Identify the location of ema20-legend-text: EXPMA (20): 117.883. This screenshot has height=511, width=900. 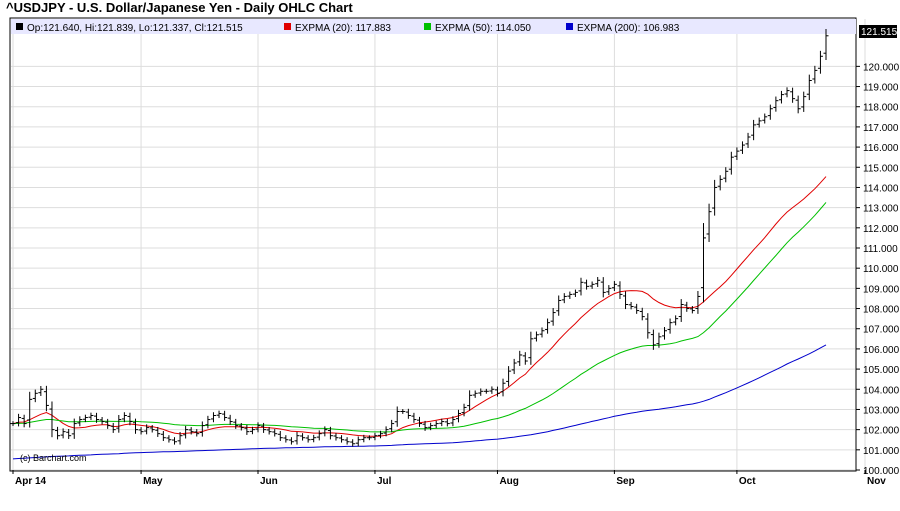
(343, 28).